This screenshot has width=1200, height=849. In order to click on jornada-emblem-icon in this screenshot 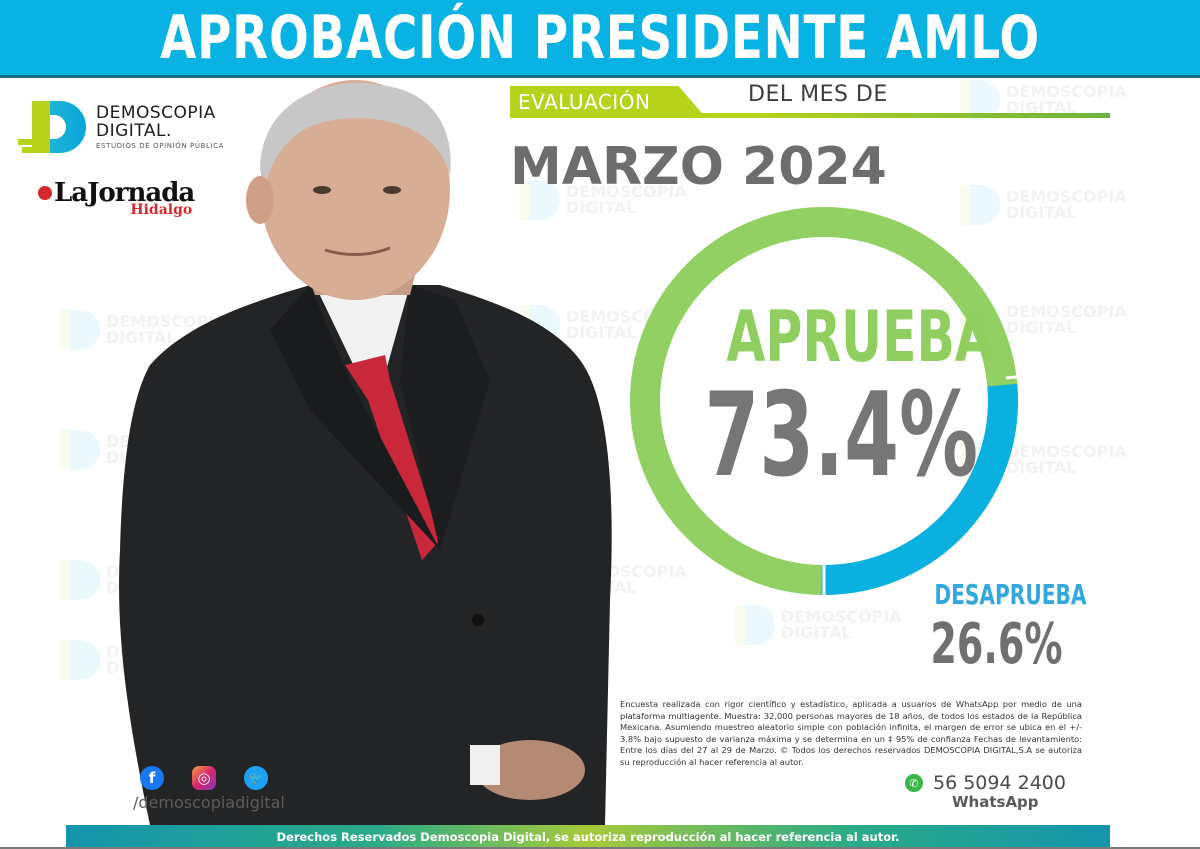, I will do `click(45, 193)`.